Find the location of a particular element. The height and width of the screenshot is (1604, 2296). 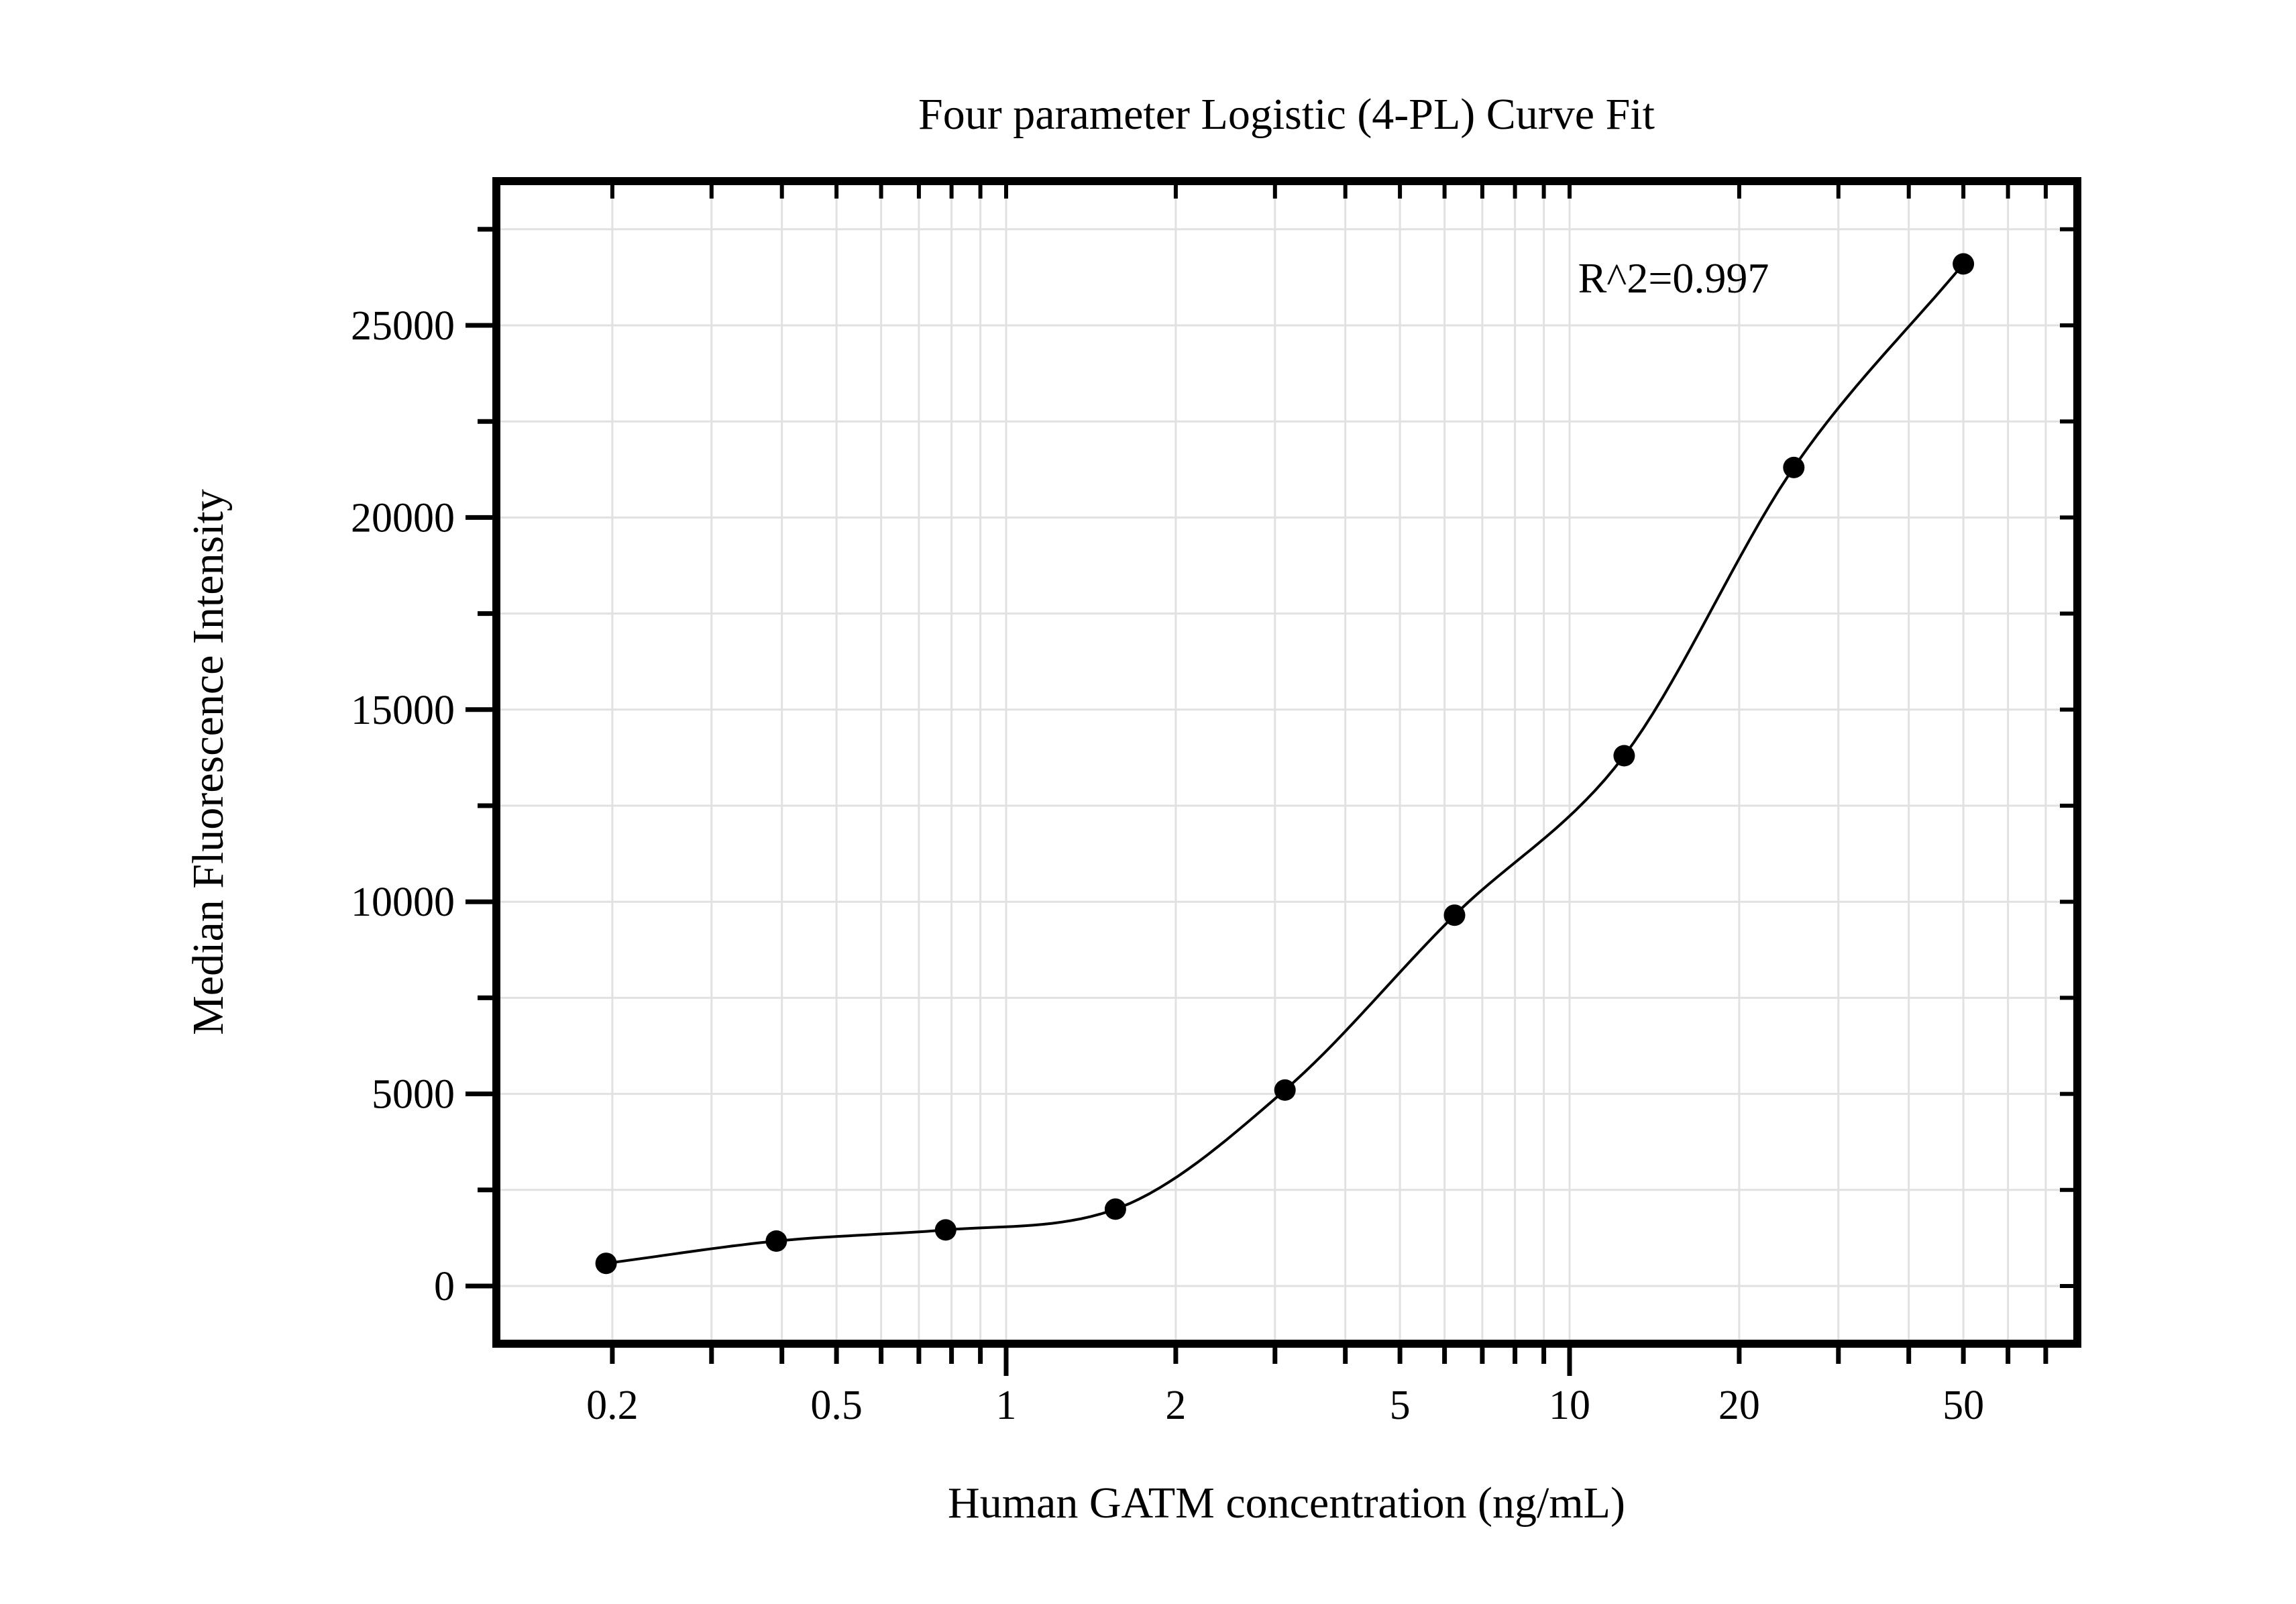

chart-title: Four parameter Logistic (4-PL) Curve Fit is located at coordinates (1286, 114).